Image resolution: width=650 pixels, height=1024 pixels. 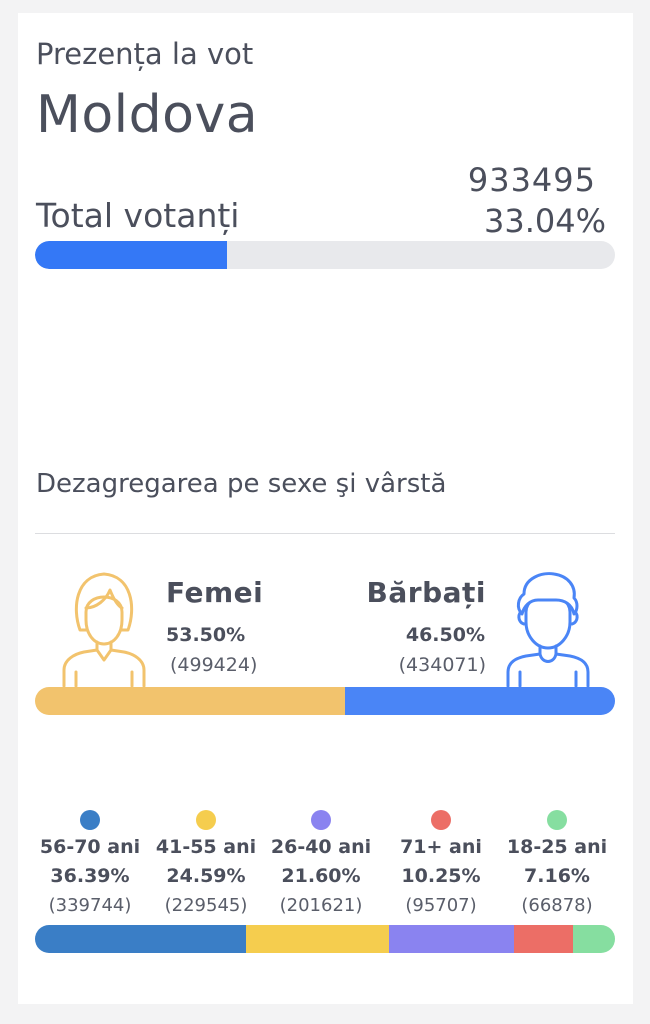 What do you see at coordinates (321, 863) in the screenshot?
I see `age-group-item: 26-40 ani 21.60% (201621)` at bounding box center [321, 863].